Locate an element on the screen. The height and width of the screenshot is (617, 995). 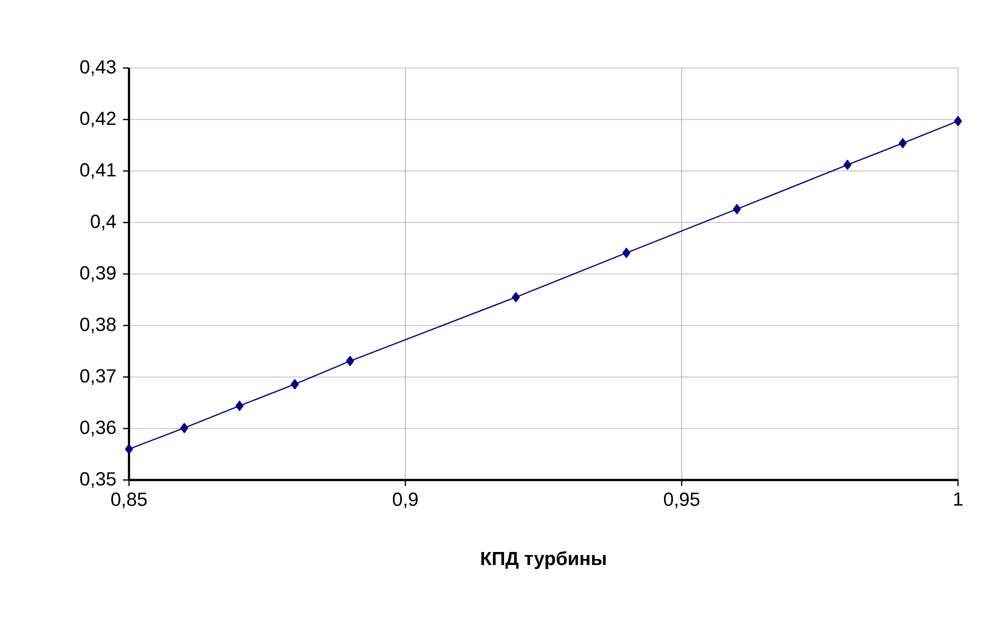
x-tick-label: 0,9 is located at coordinates (405, 500).